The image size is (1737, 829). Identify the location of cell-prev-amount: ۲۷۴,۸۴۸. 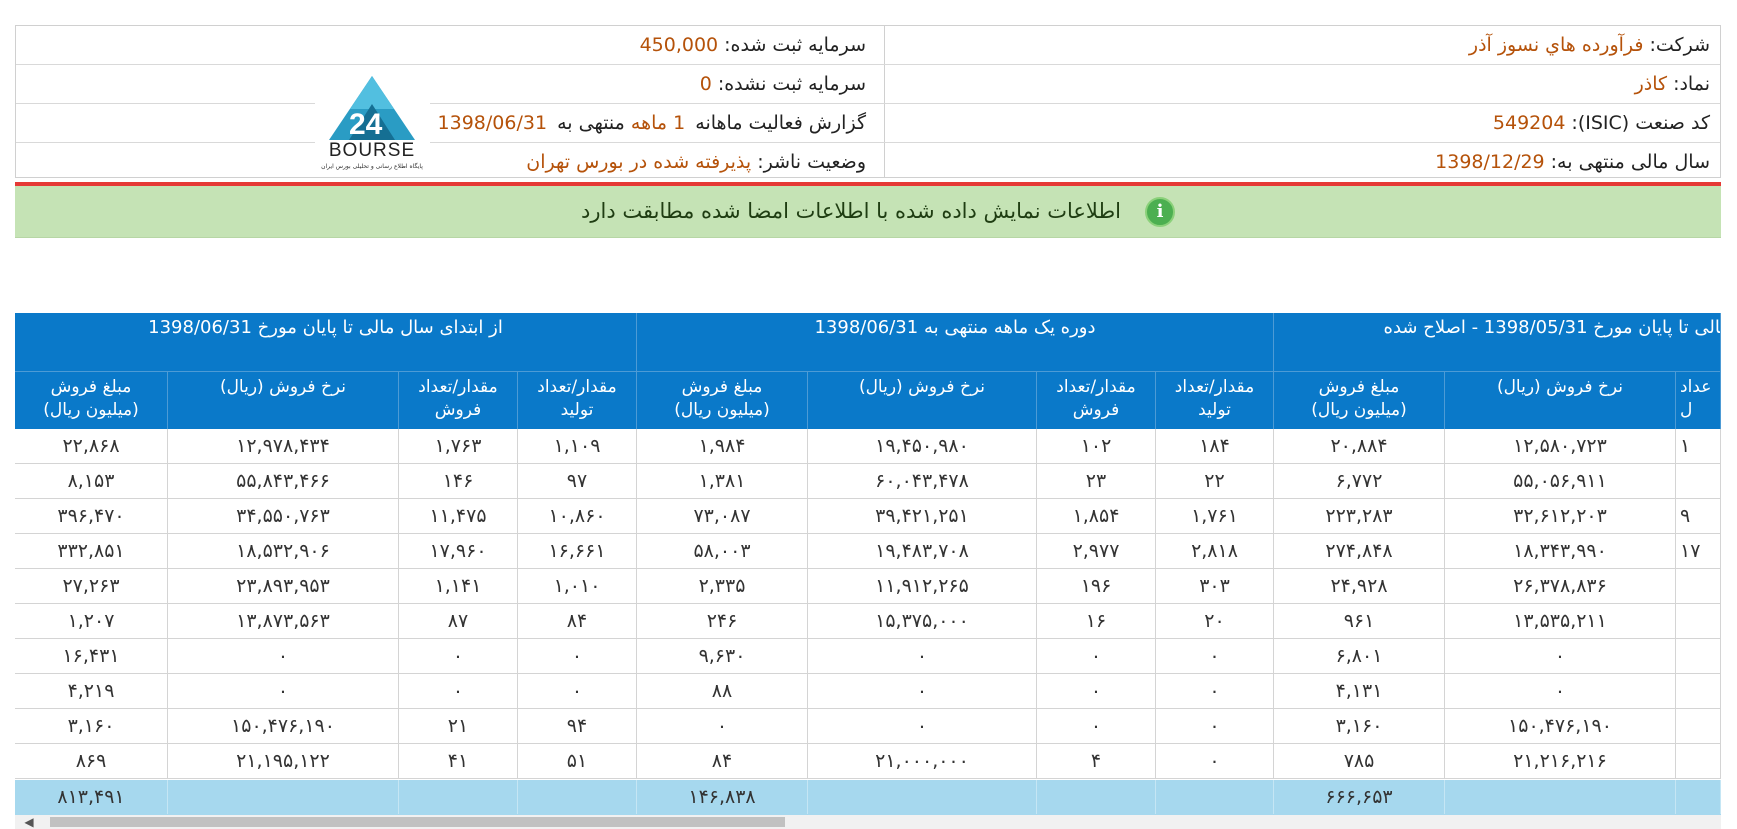
(1359, 551).